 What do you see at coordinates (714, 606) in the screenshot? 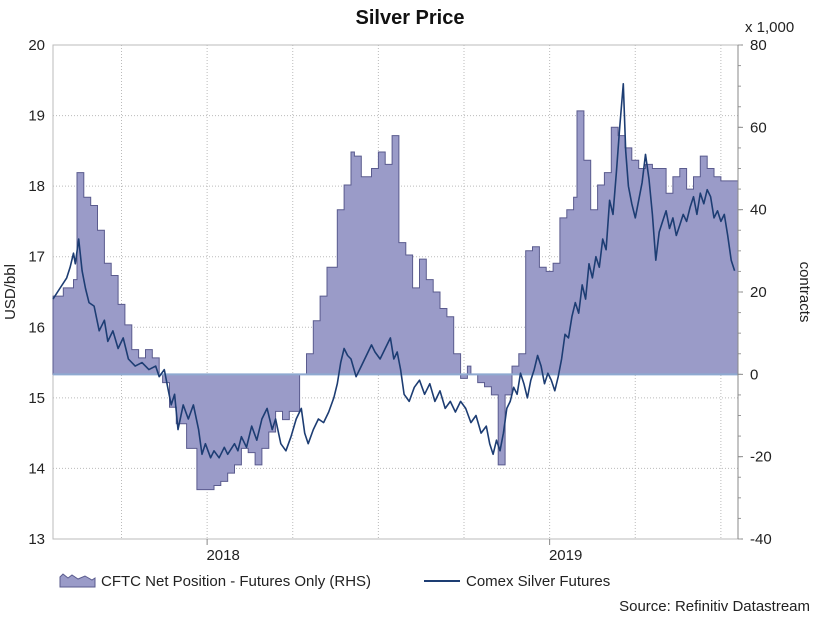
I see `source-note: Source: Refinitiv Datastream` at bounding box center [714, 606].